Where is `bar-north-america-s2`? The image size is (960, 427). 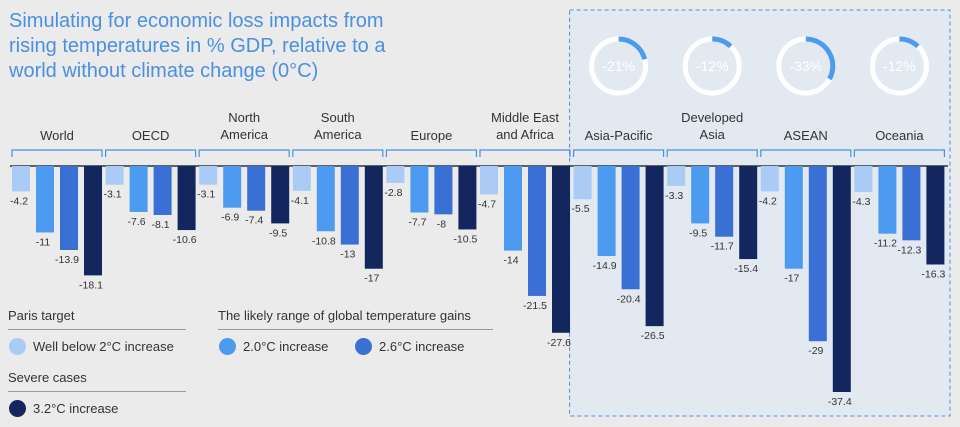 bar-north-america-s2 is located at coordinates (232, 187).